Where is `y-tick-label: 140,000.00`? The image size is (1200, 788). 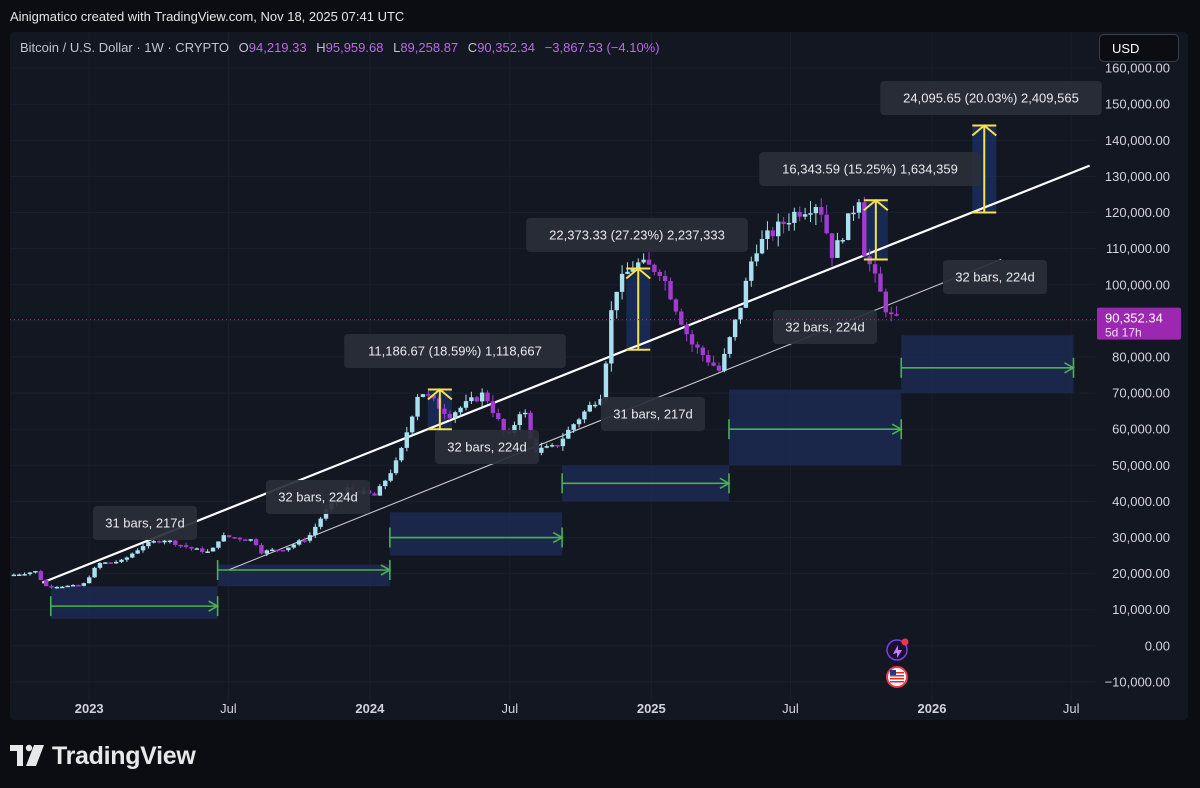 y-tick-label: 140,000.00 is located at coordinates (1137, 140).